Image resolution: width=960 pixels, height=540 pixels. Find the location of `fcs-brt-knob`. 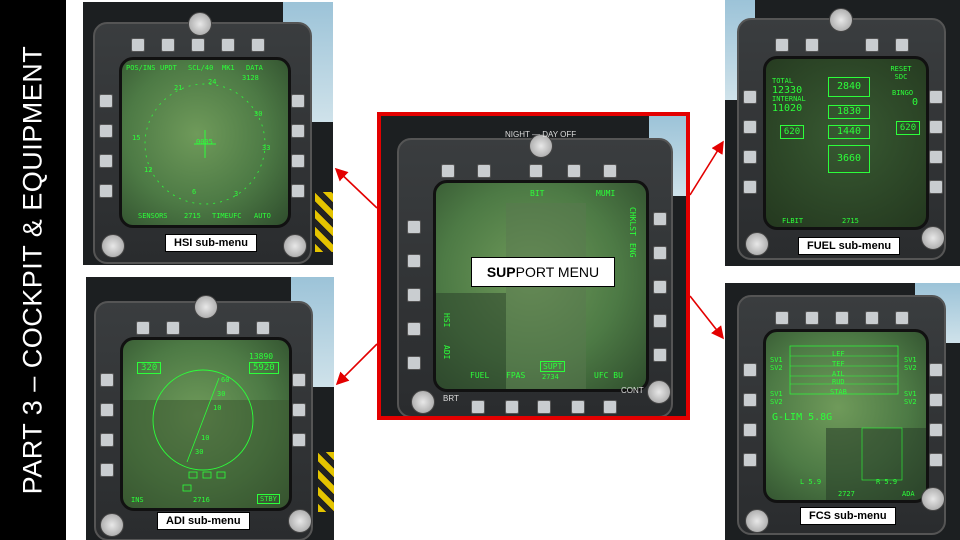

fcs-brt-knob is located at coordinates (757, 521).